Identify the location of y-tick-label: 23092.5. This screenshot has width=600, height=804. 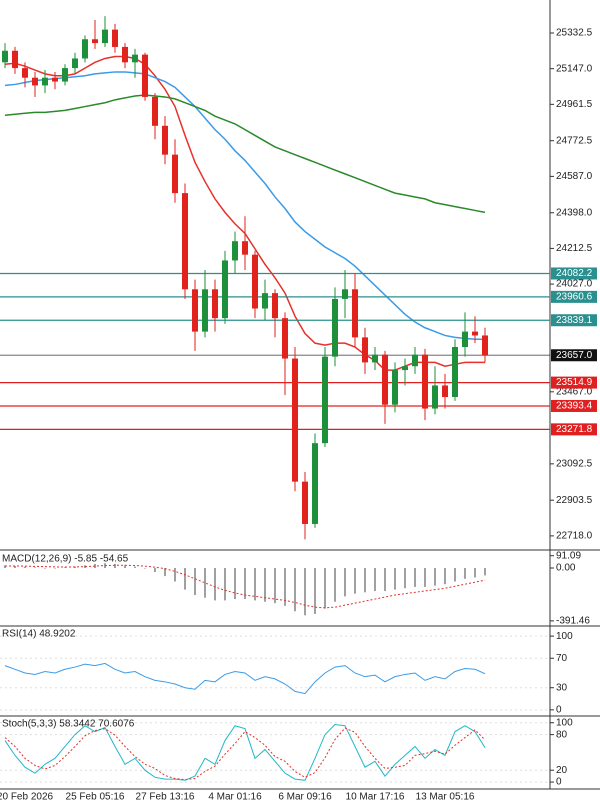
(574, 463).